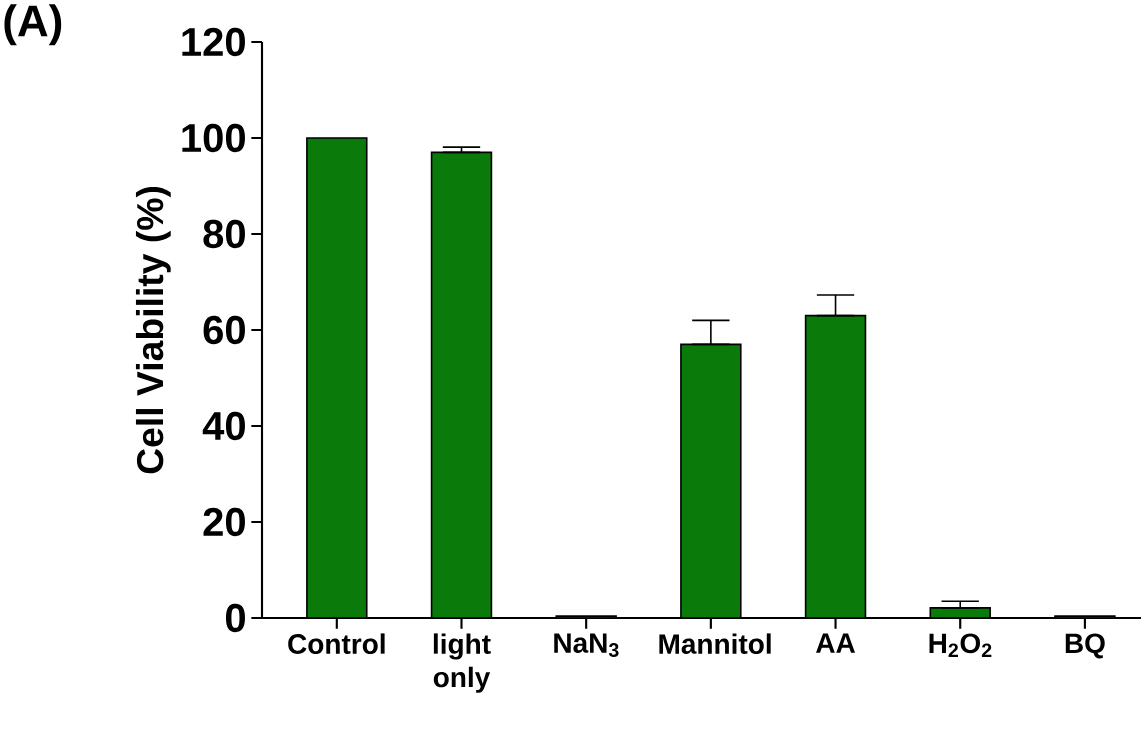 Image resolution: width=1141 pixels, height=732 pixels. Describe the element at coordinates (586, 645) in the screenshot. I see `x-tick-label: NaN$_{3}$` at that location.